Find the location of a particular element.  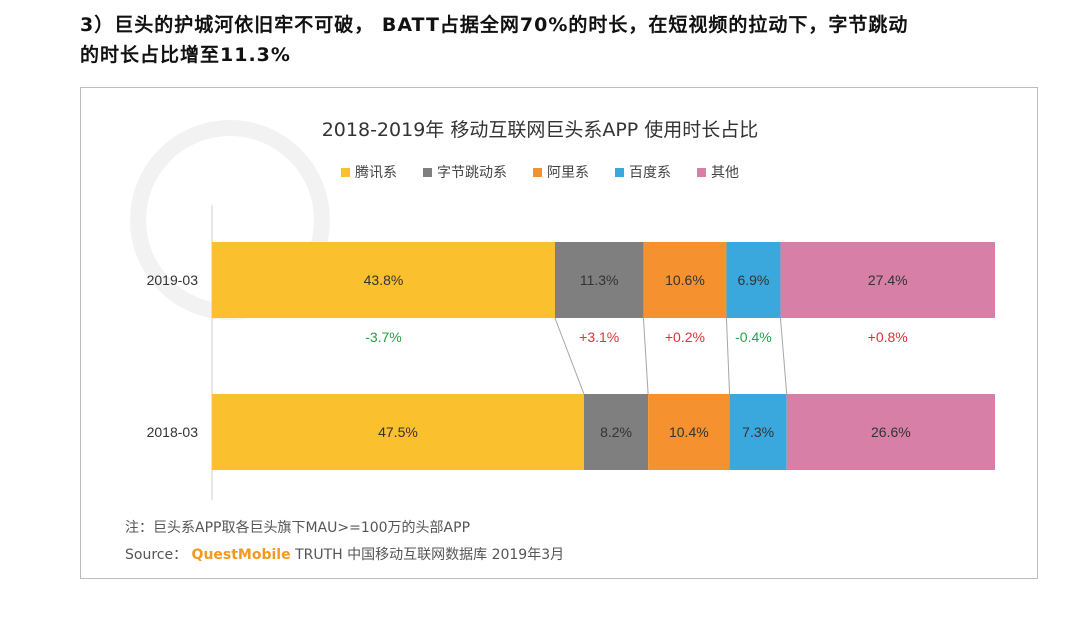

legend-label: 其他 is located at coordinates (725, 173).